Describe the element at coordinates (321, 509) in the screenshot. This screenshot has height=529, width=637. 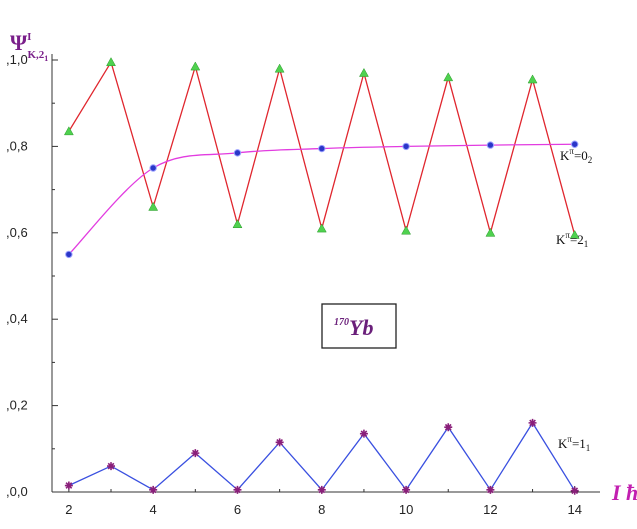
I see `x-tick-label: 8` at that location.